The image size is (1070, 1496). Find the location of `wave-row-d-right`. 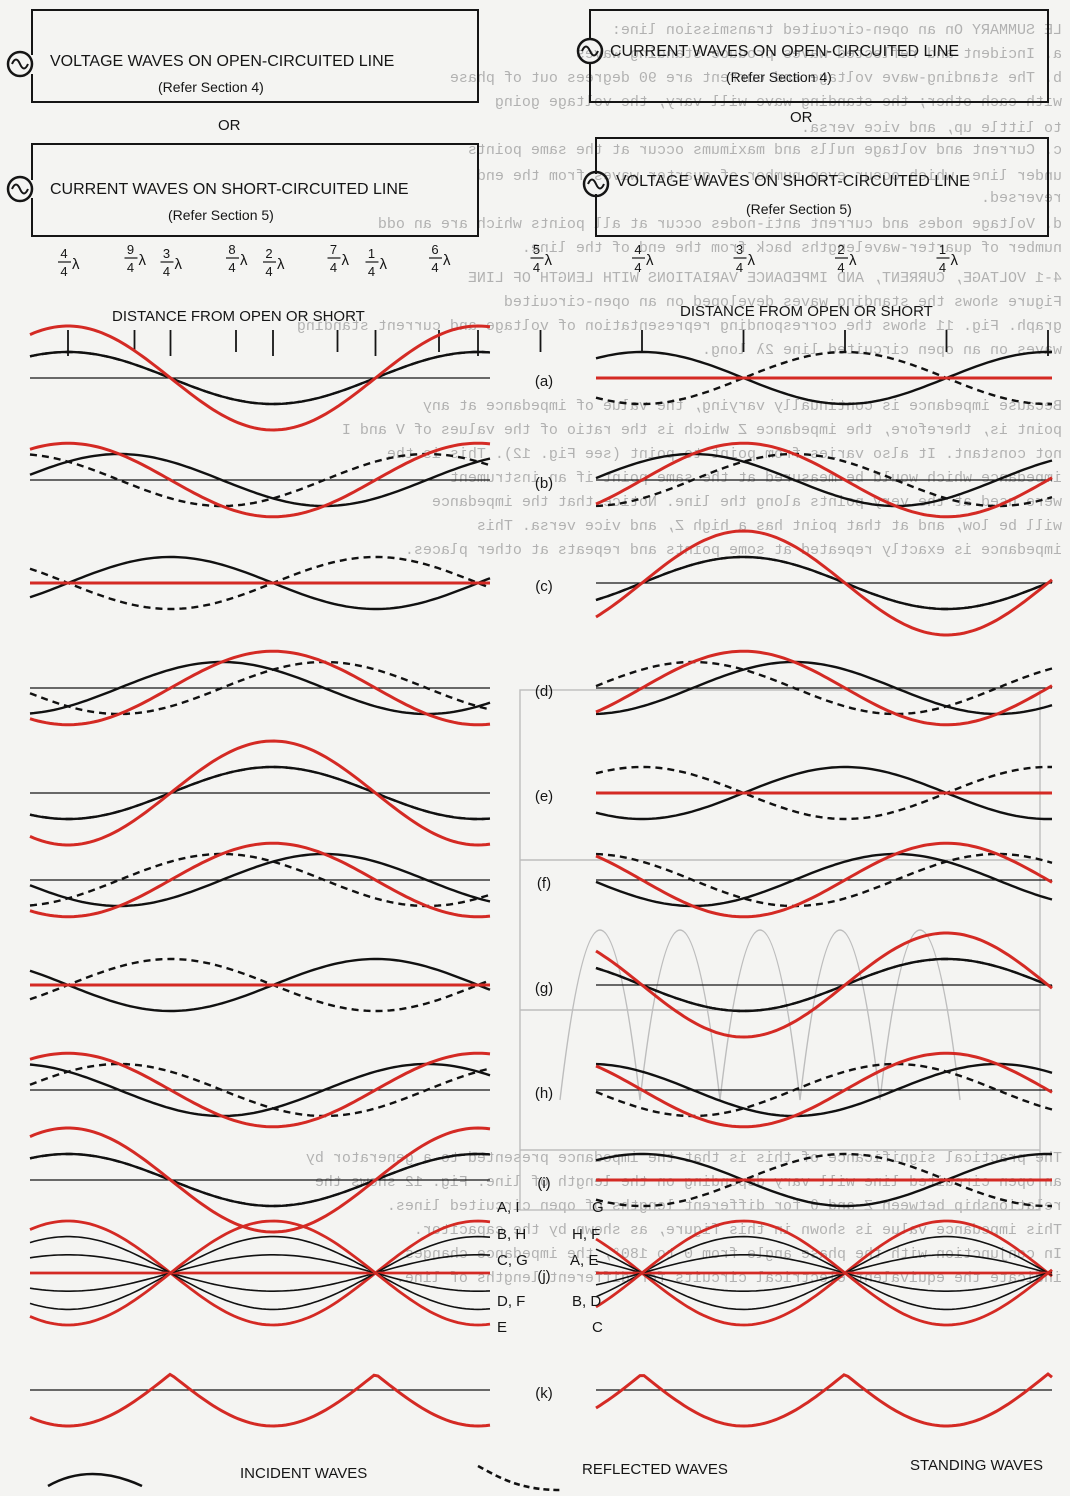

wave-row-d-right is located at coordinates (824, 688).